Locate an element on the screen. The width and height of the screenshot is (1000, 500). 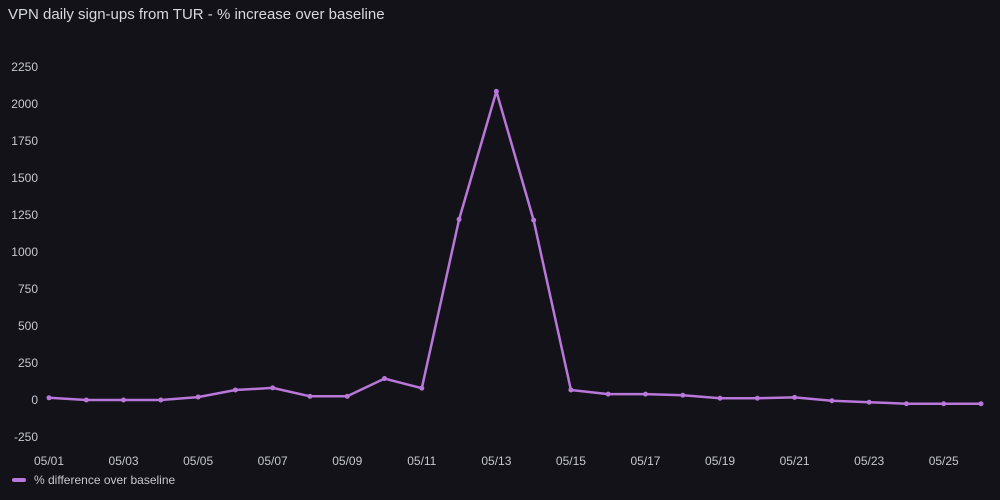
x-tick-label: 05/15 is located at coordinates (571, 461).